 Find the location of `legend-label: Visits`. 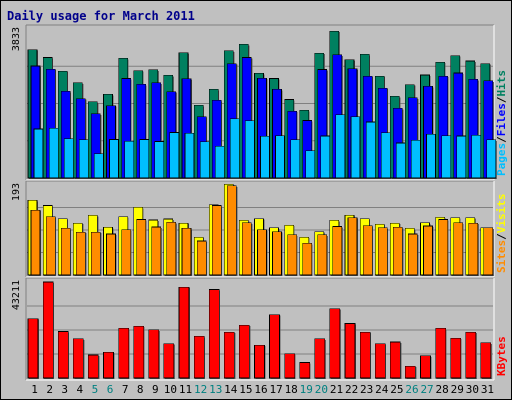

legend-label: Visits is located at coordinates (501, 214).